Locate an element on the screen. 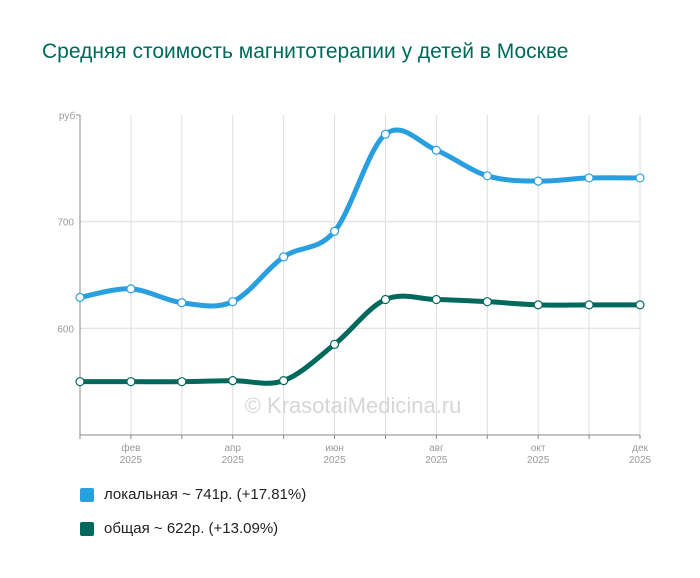 This screenshot has width=700, height=578. legend-item-general: общая ~ 622р. (+13.09%) is located at coordinates (179, 528).